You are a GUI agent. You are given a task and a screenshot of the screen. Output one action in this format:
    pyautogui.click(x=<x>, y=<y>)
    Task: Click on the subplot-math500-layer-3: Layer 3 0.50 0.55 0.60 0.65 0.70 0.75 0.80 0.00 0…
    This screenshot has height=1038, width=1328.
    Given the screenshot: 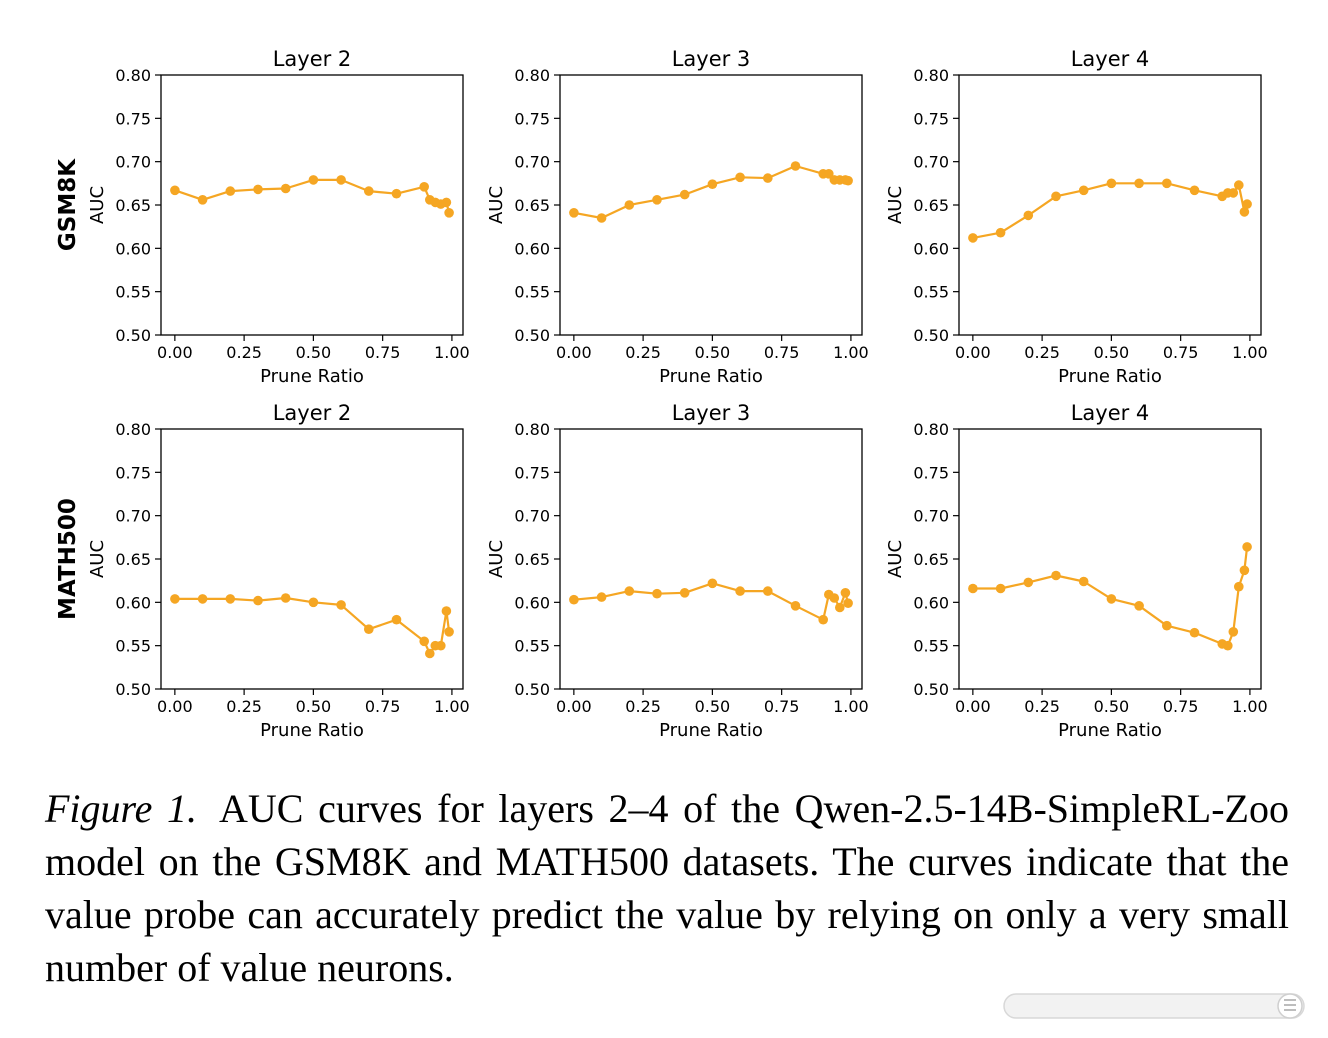 What is the action you would take?
    pyautogui.click(x=677, y=571)
    